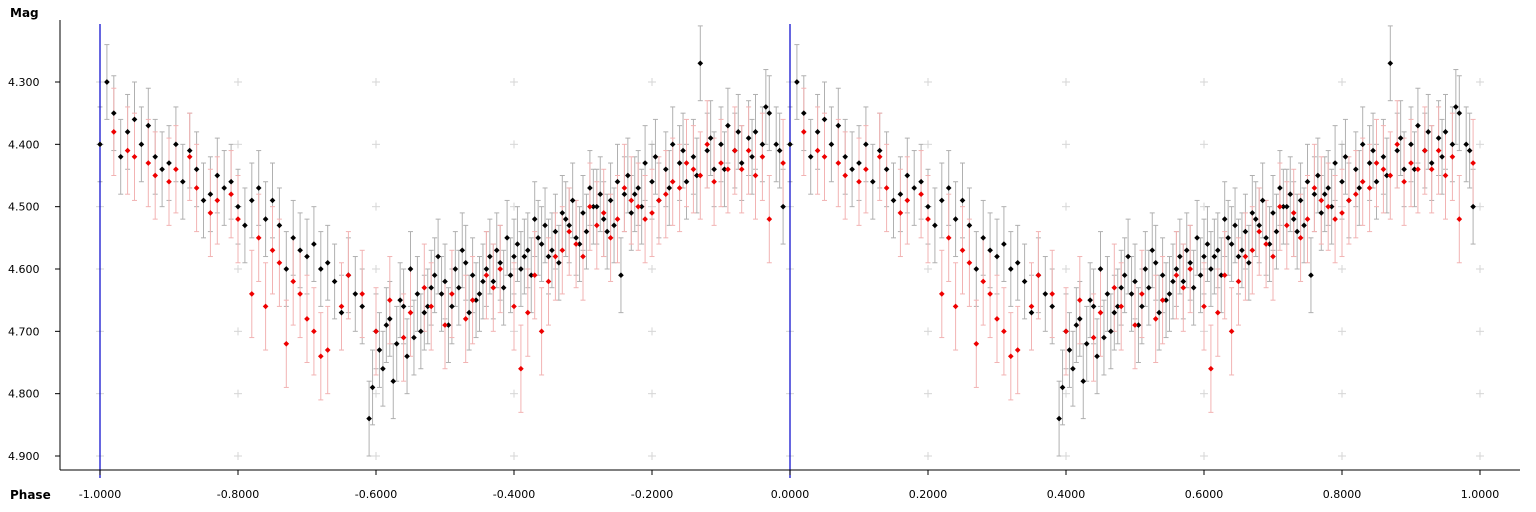 The width and height of the screenshot is (1536, 512). Describe the element at coordinates (1342, 494) in the screenshot. I see `x-tick-label: 0.8000` at that location.